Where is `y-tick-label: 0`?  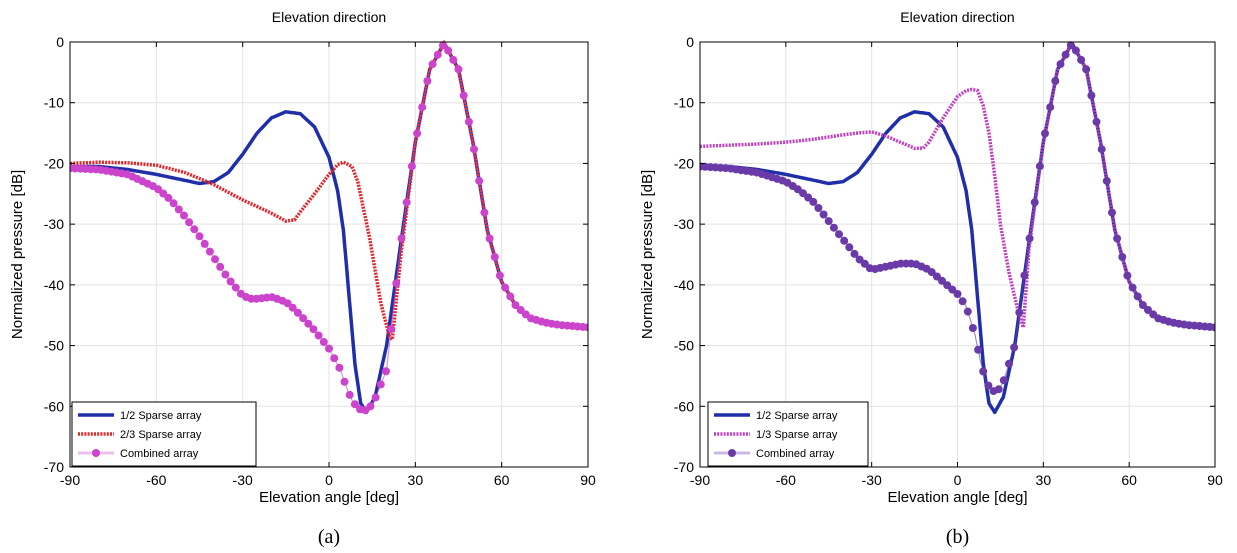 y-tick-label: 0 is located at coordinates (690, 42).